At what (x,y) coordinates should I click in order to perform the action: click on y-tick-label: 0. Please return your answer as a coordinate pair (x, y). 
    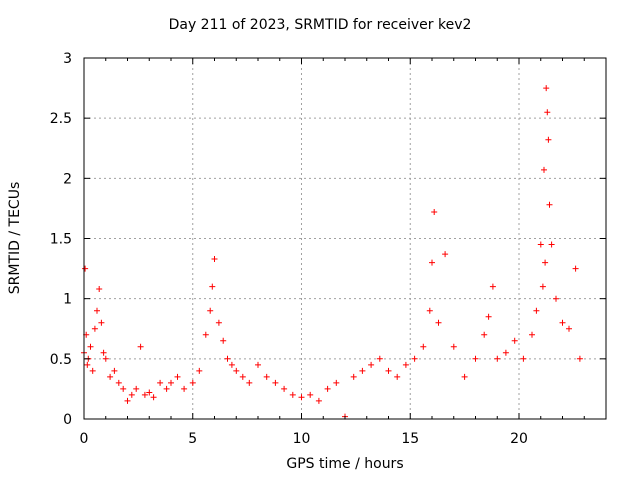
    Looking at the image, I should click on (67, 420).